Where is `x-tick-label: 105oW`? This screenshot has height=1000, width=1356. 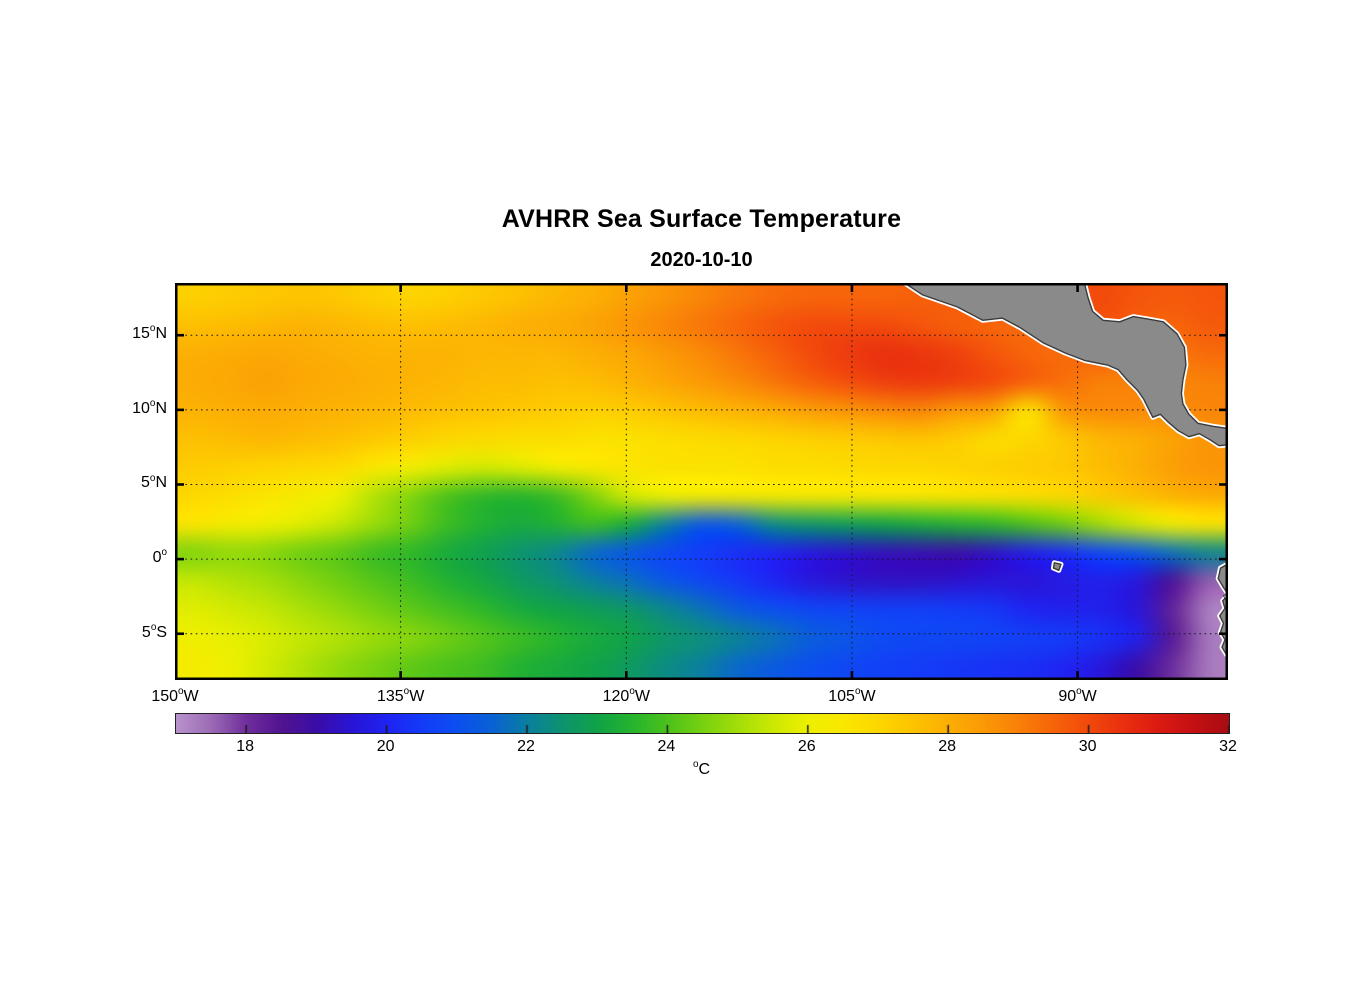 x-tick-label: 105oW is located at coordinates (852, 695).